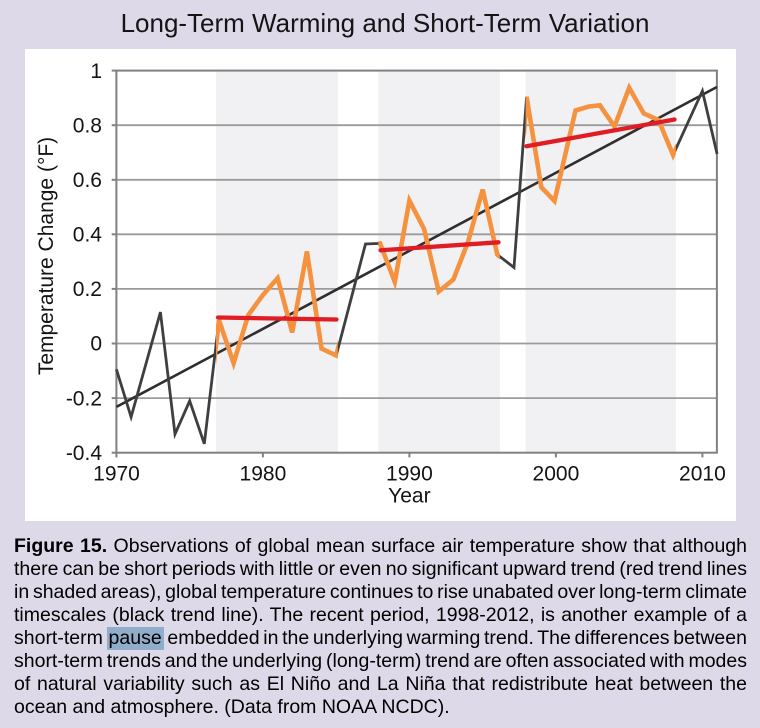  I want to click on svg-text: 0.4, so click(88, 235).